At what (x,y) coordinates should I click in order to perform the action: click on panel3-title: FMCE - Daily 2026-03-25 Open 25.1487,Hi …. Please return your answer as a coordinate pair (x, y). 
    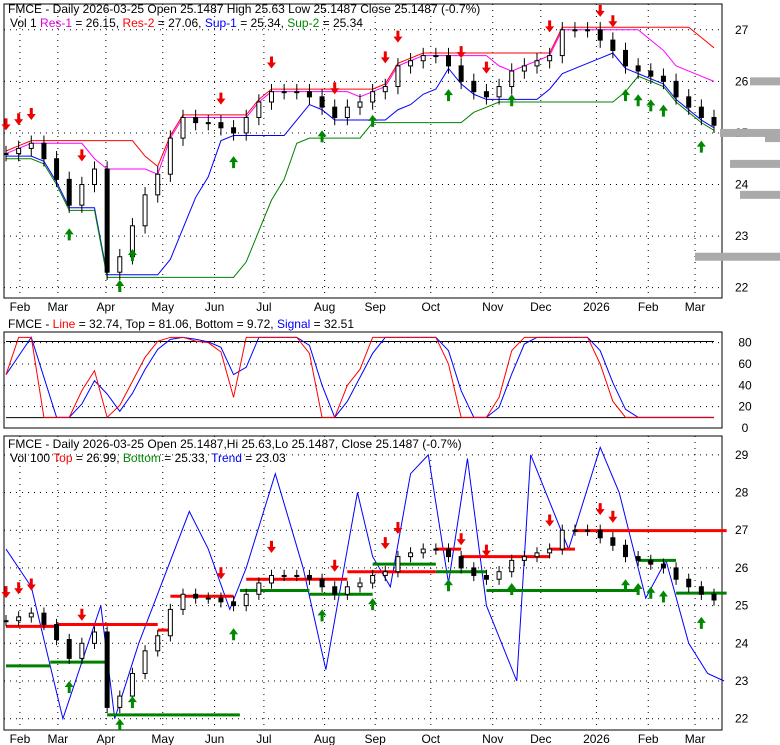
    Looking at the image, I should click on (235, 444).